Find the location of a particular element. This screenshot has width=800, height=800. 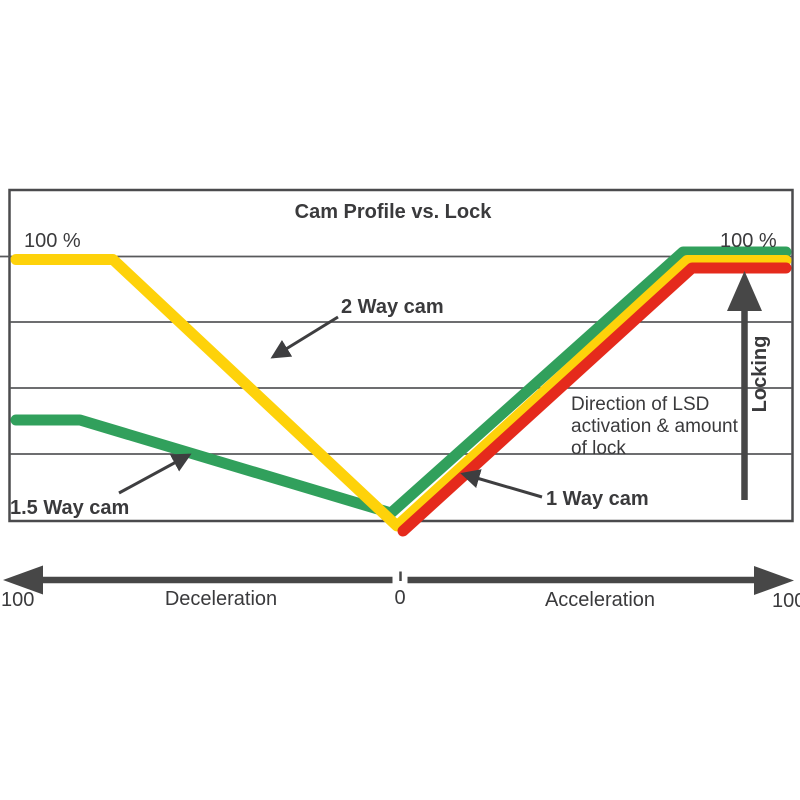

axis-acceleration-label: Acceleration is located at coordinates (600, 600).